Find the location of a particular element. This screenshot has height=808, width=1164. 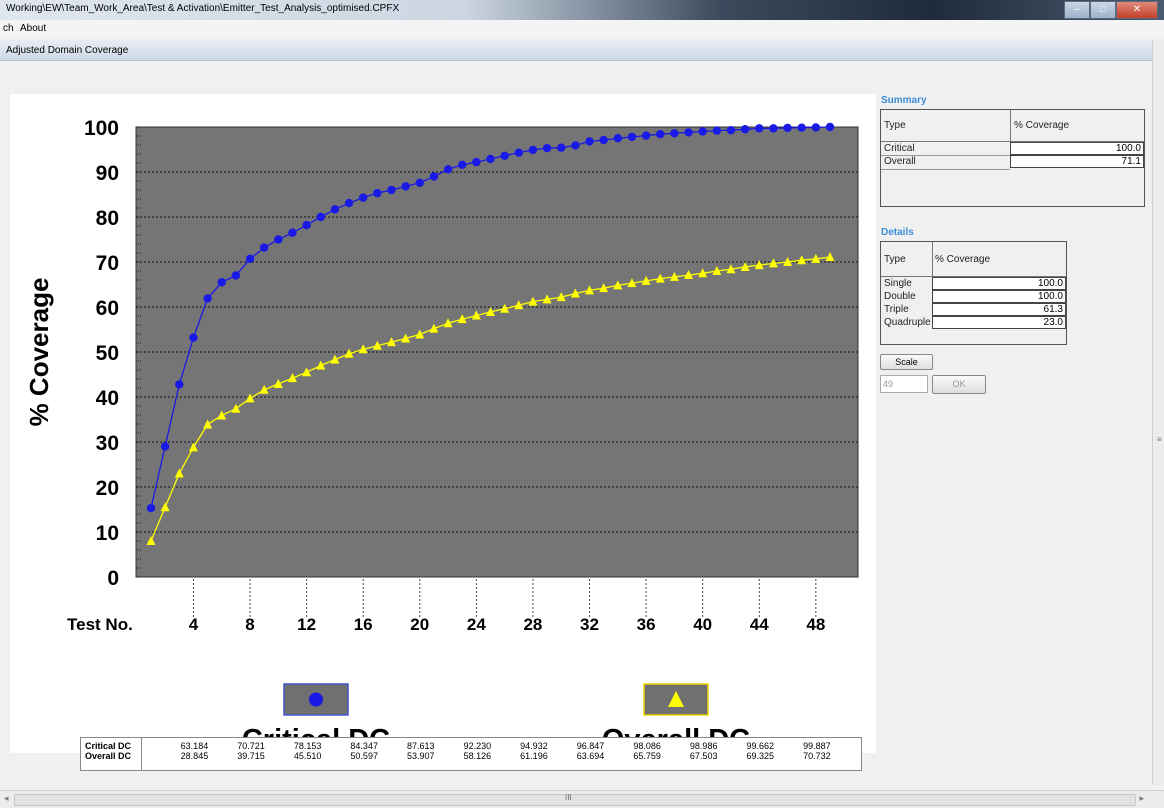

summary-col-type: Type is located at coordinates (895, 125).